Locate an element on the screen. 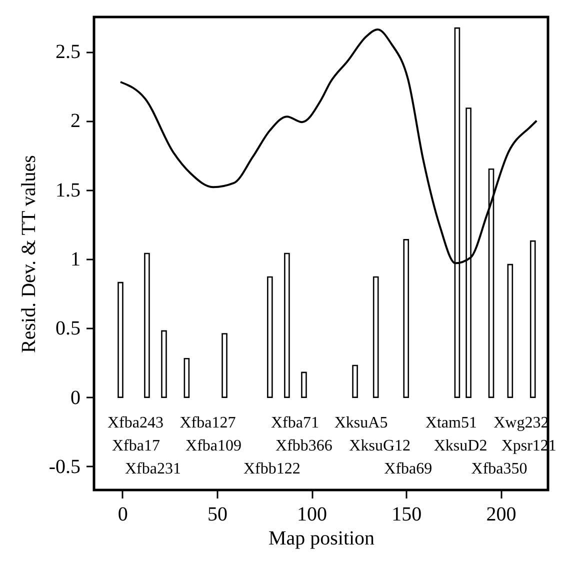 The image size is (564, 564). annotation: Xfba71 is located at coordinates (294, 423).